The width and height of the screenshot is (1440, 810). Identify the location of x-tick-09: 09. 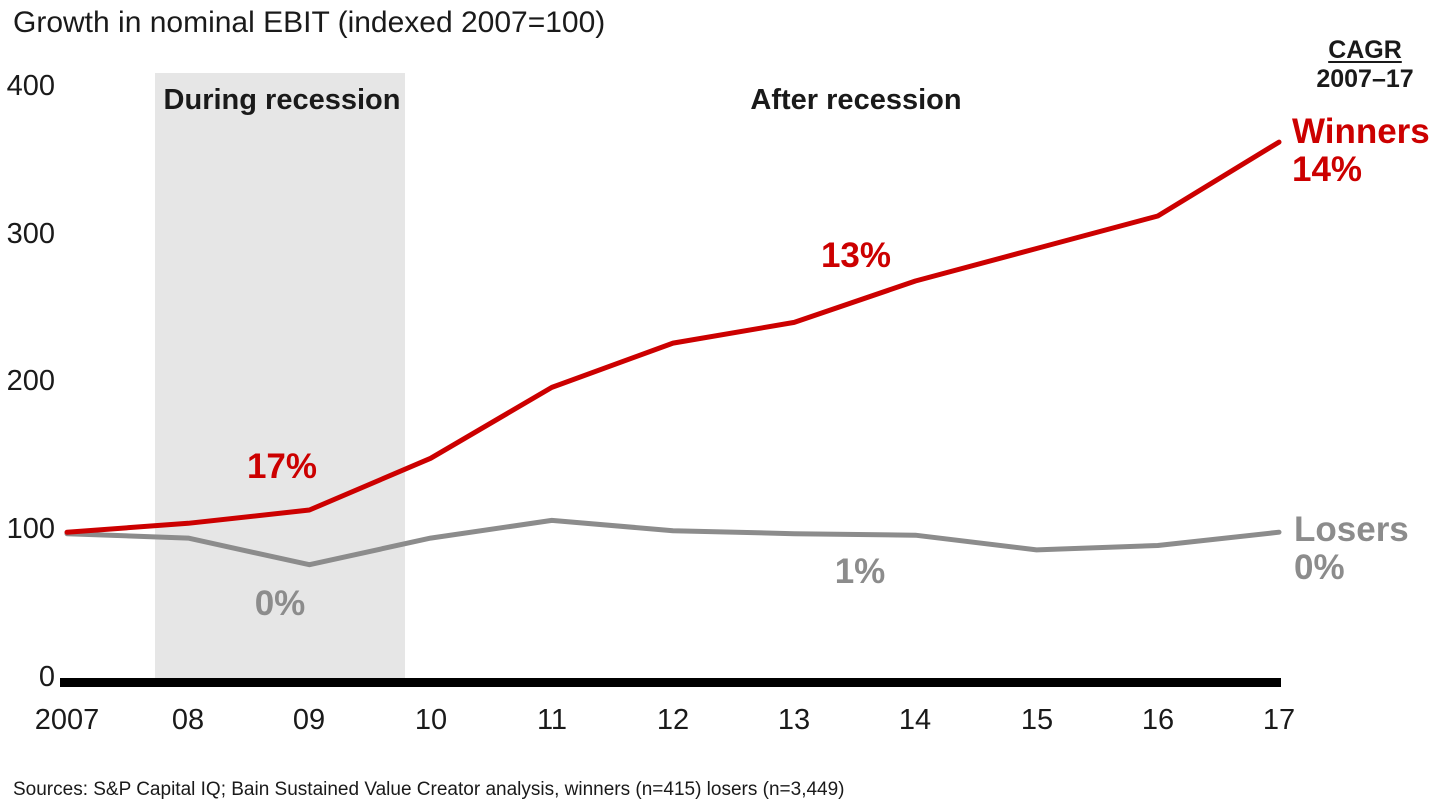
(309, 720).